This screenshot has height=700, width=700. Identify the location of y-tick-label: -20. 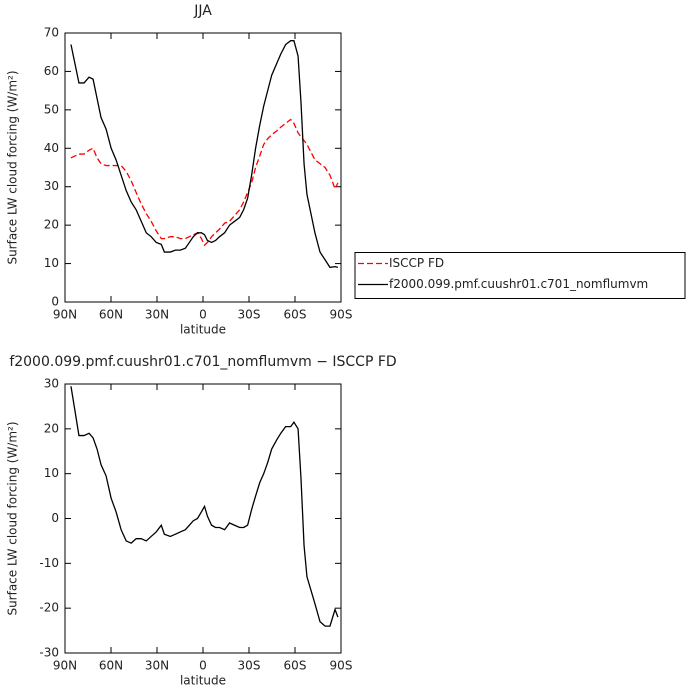
(49, 608).